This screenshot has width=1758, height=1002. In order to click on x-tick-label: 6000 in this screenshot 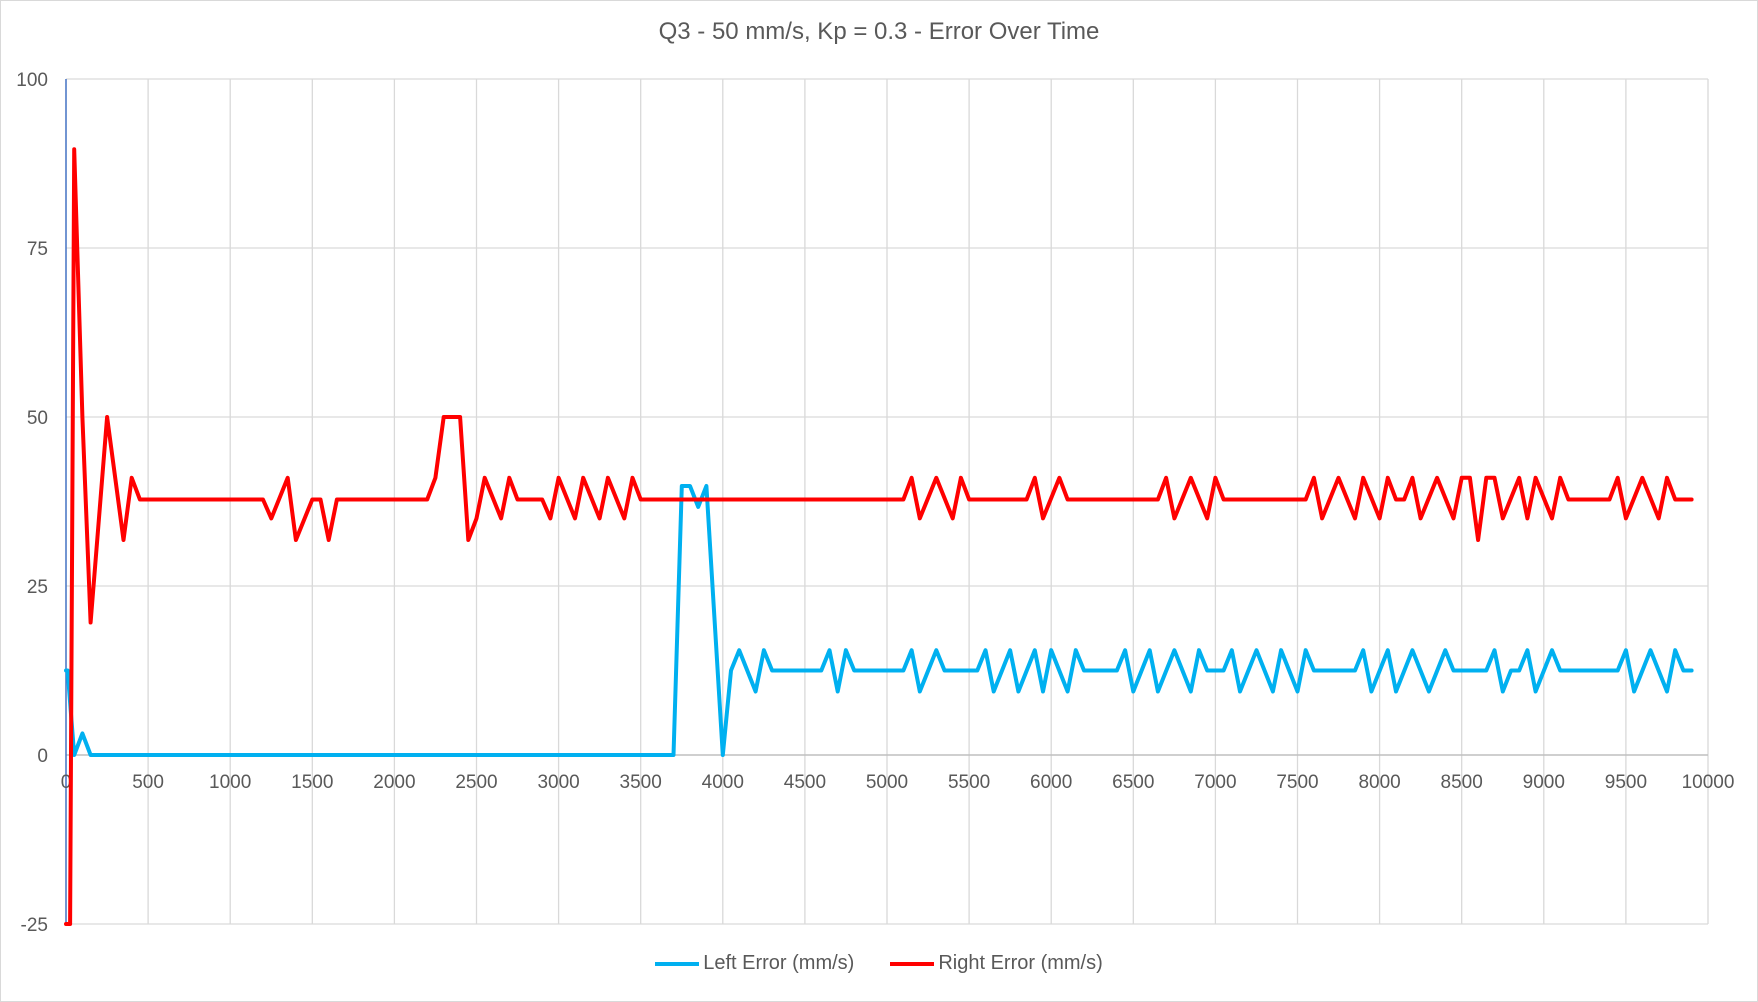, I will do `click(1051, 782)`.